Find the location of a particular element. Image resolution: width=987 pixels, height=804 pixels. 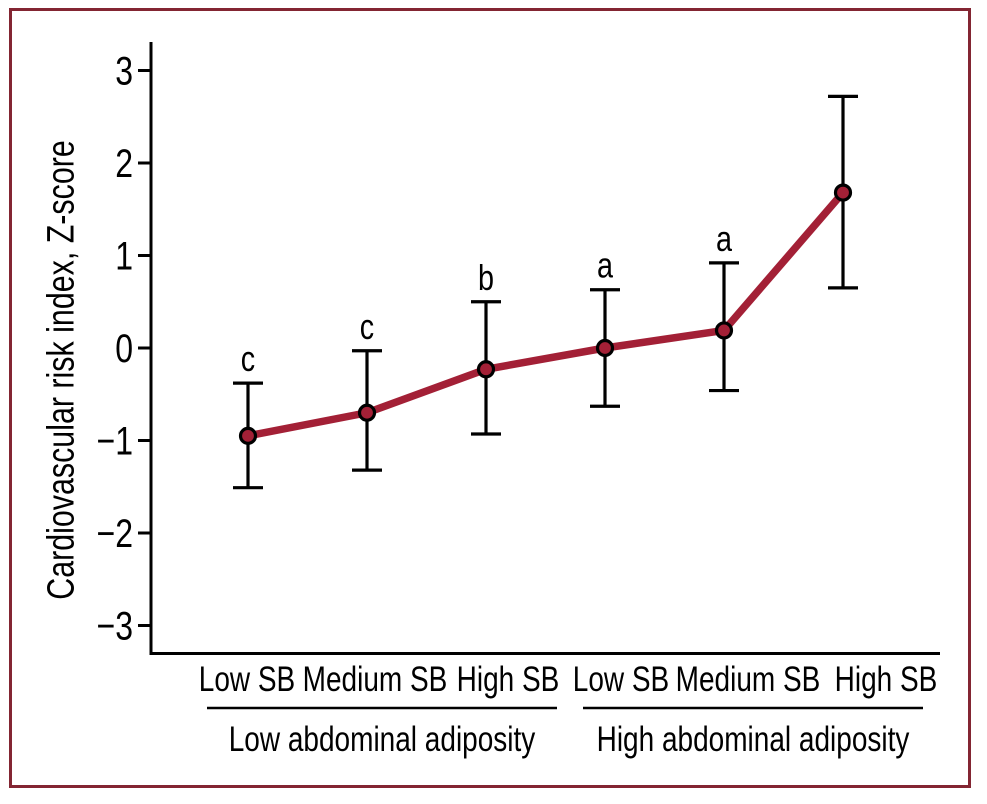

y-tick-label: −1 is located at coordinates (115, 440).